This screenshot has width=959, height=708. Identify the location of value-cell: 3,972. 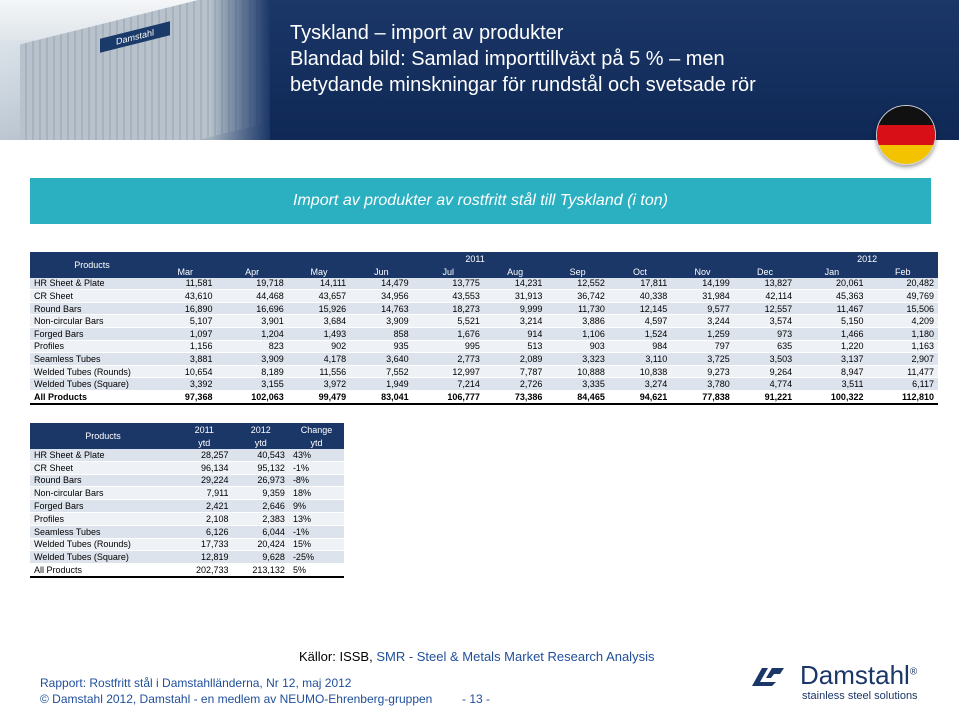
(319, 384).